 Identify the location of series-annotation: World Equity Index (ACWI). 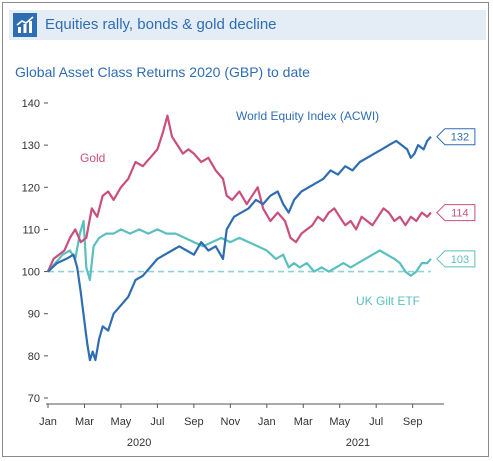
(307, 116).